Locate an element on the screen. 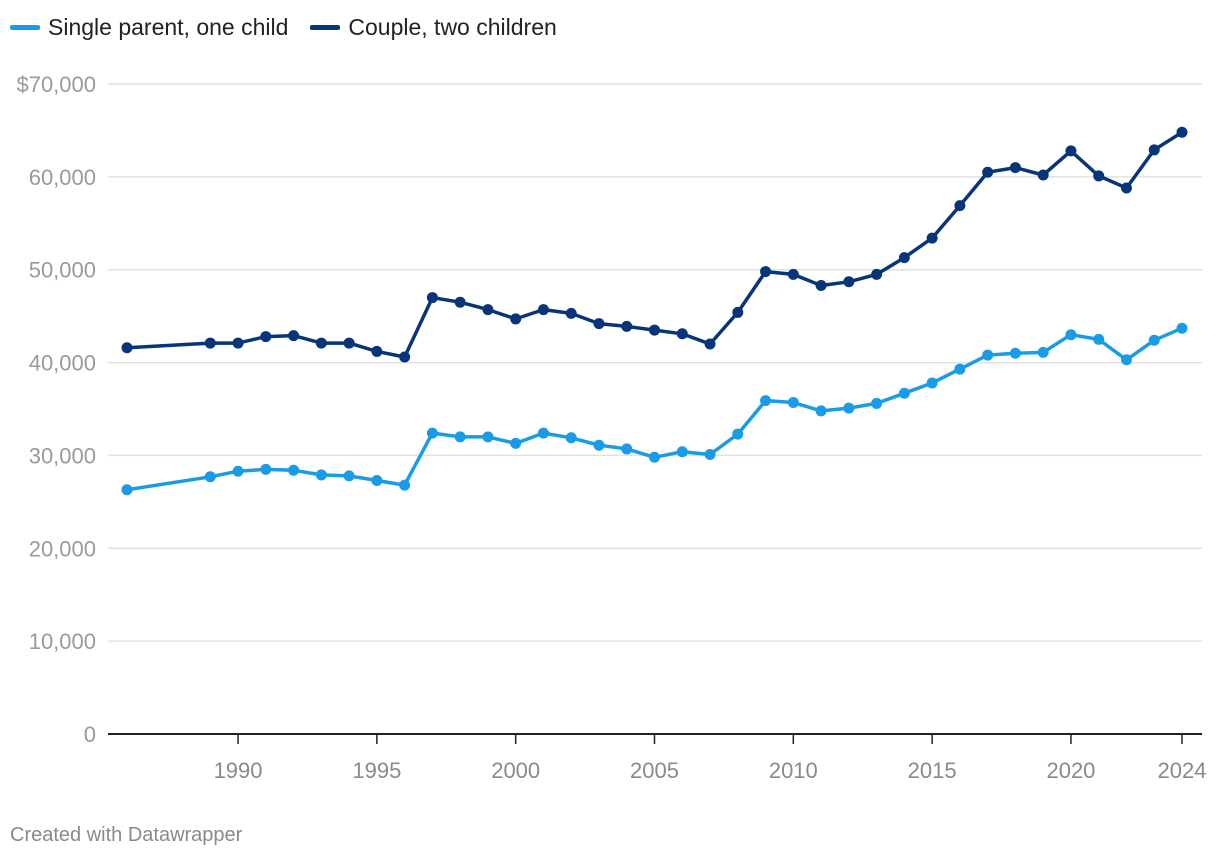  legend-label-single-parent: Single parent, one child is located at coordinates (168, 27).